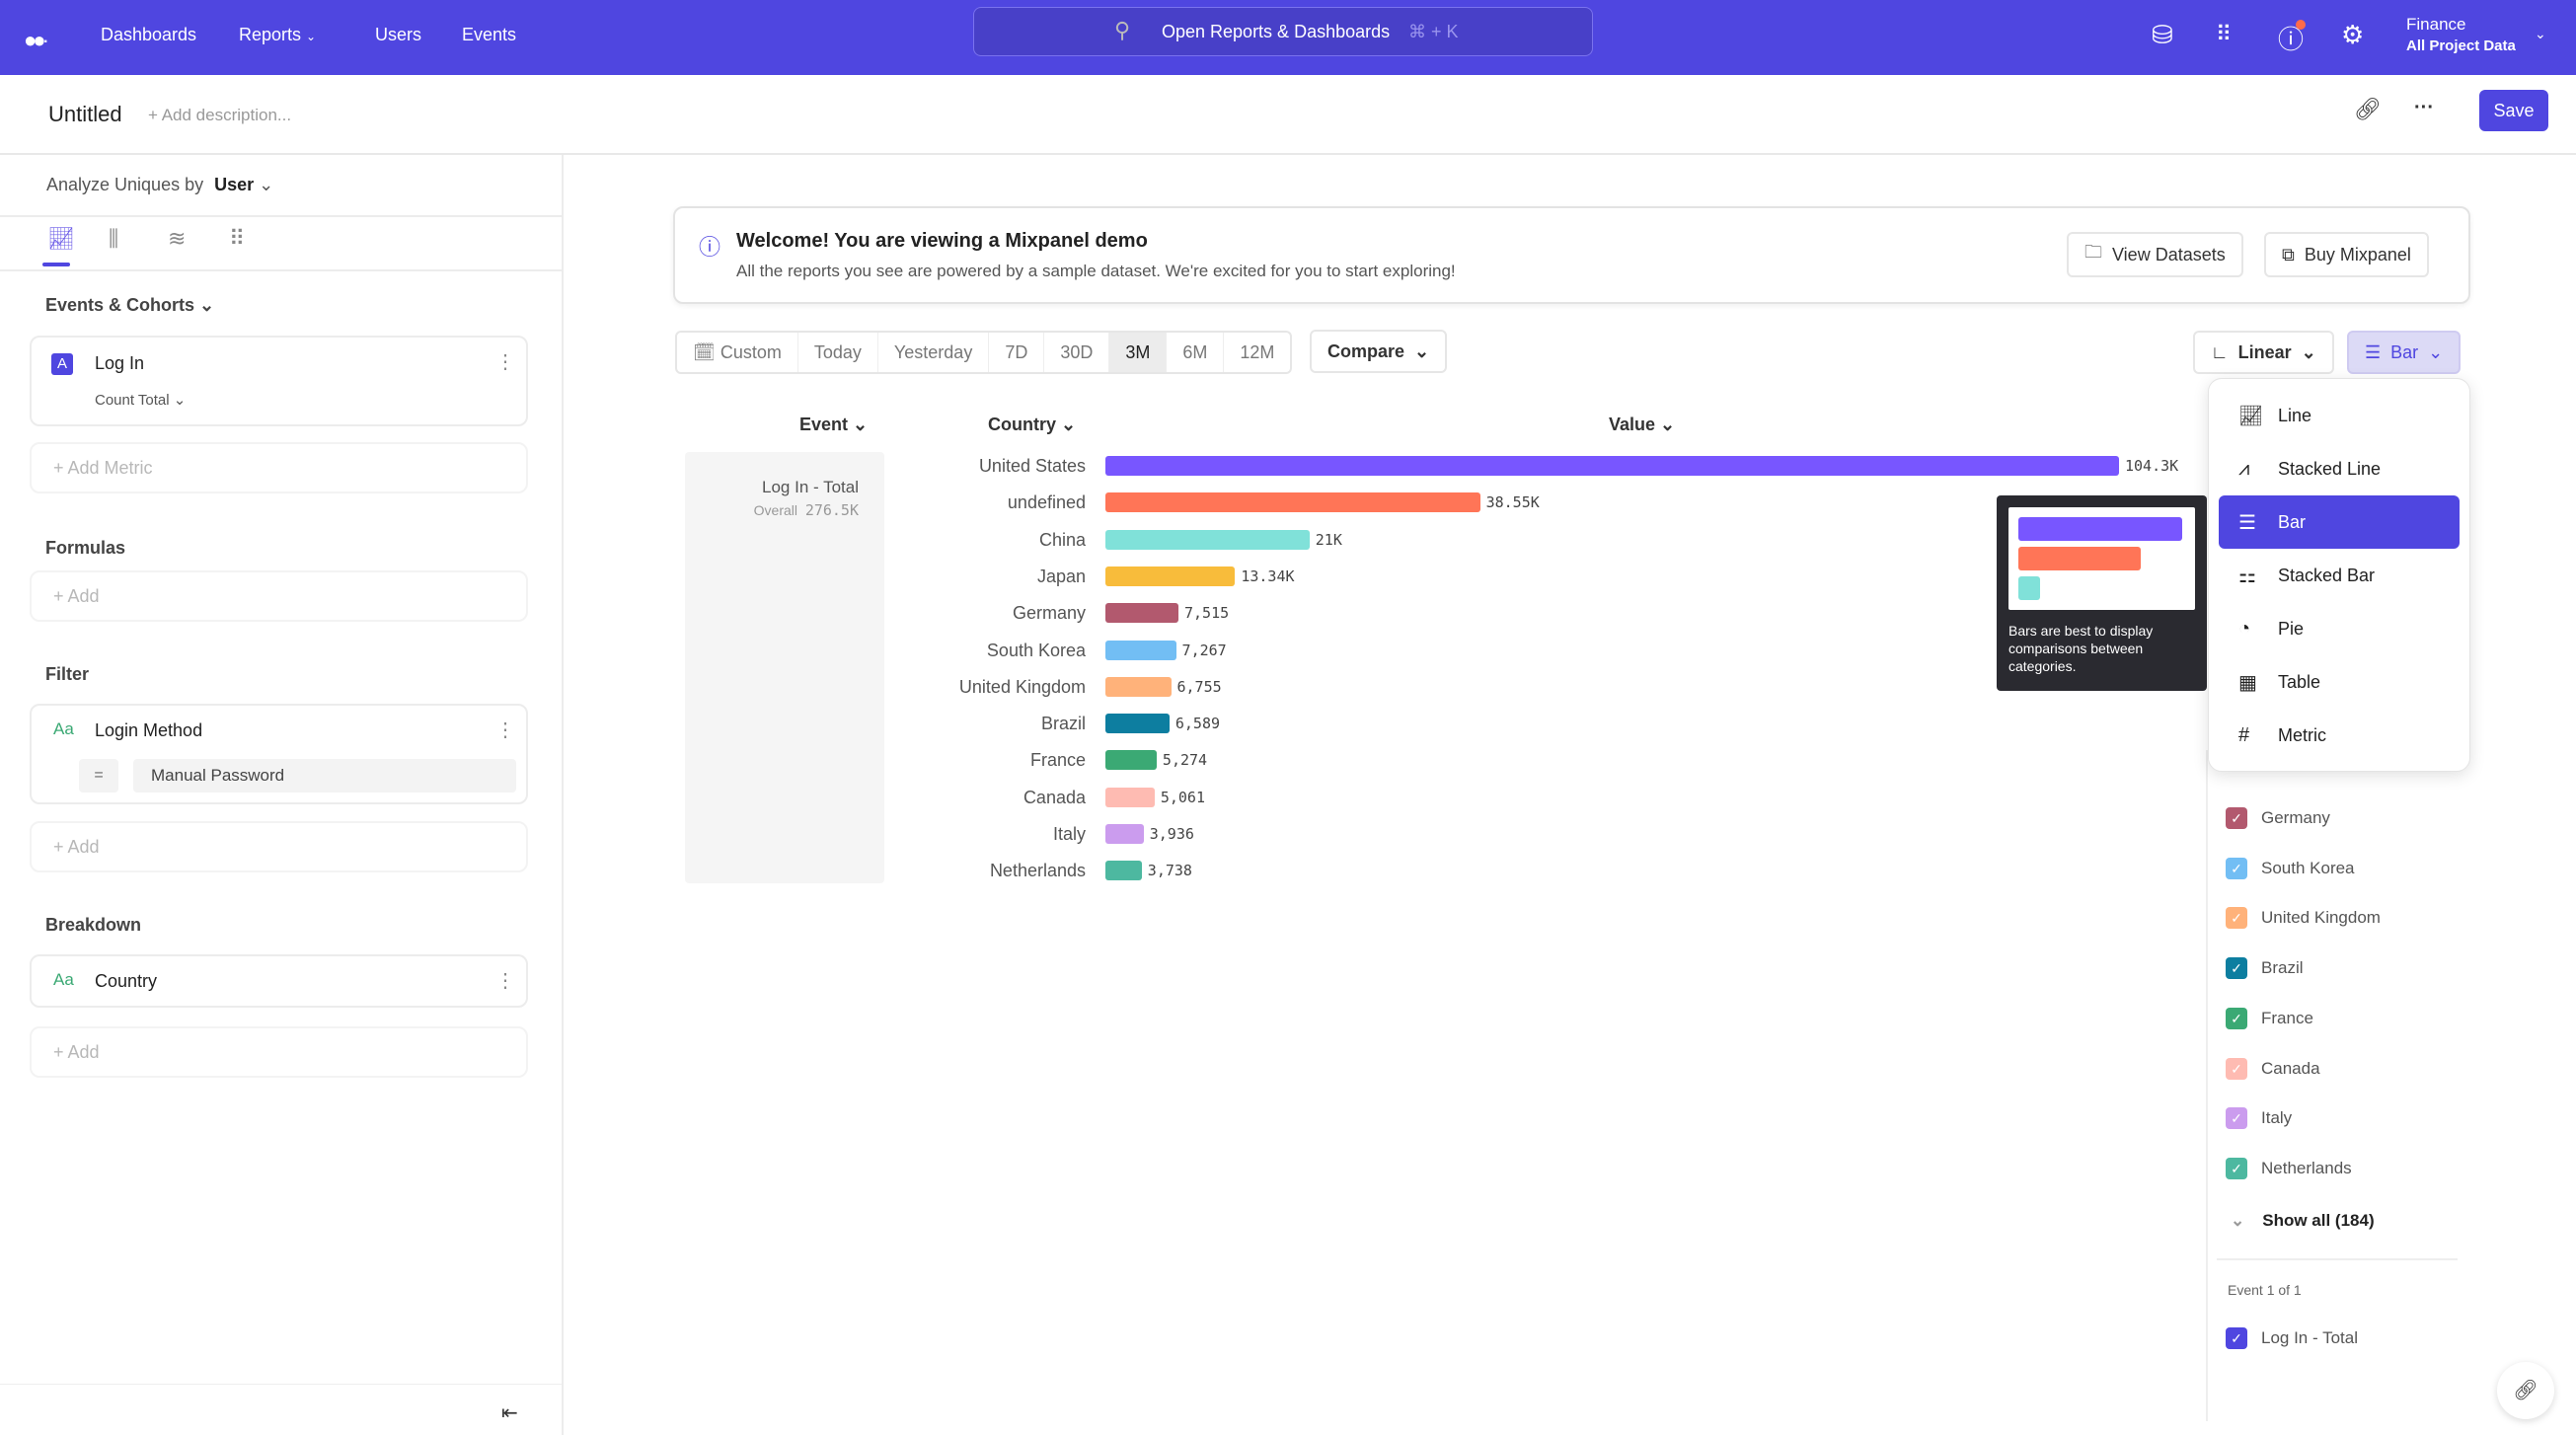 The height and width of the screenshot is (1435, 2576). What do you see at coordinates (398, 35) in the screenshot?
I see `nav-users: Users` at bounding box center [398, 35].